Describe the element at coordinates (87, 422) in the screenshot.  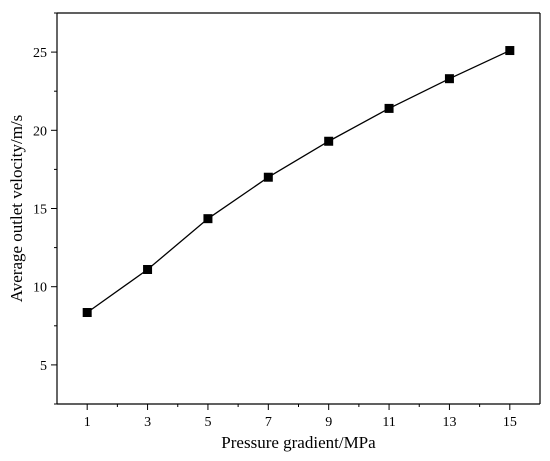
I see `x-tick-label: 1` at that location.